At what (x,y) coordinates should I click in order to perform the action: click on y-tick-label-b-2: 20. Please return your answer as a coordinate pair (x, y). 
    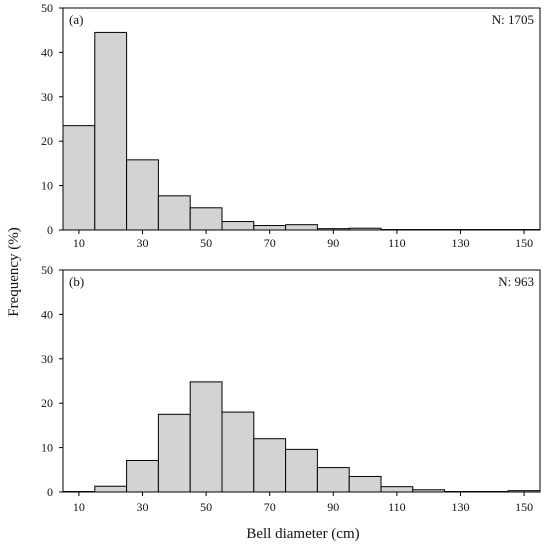
    Looking at the image, I should click on (47, 403).